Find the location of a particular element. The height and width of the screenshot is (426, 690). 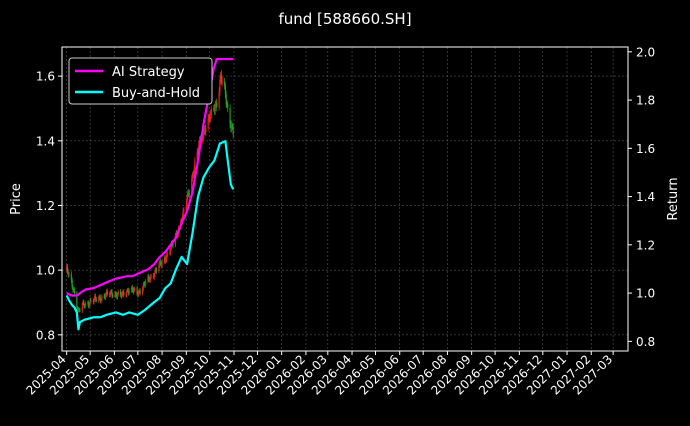

legend: AI Strategy Buy-and-Hold is located at coordinates (140, 81).